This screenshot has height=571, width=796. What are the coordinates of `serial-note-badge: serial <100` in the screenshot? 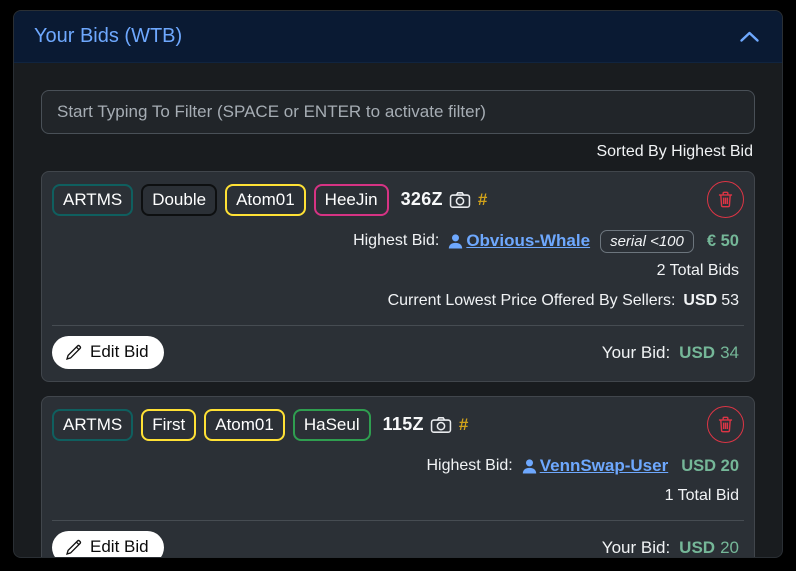 It's located at (647, 241).